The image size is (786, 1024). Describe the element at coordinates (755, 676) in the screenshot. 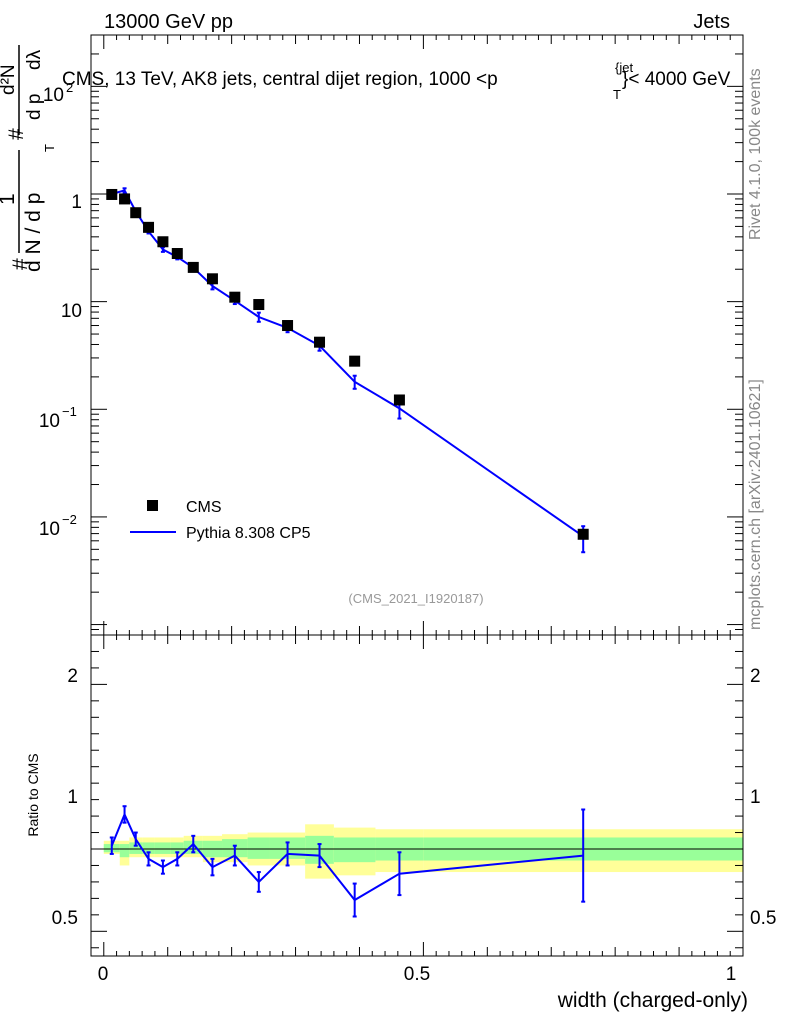

I see `ratio-y-tick-label-2-right: 2` at that location.